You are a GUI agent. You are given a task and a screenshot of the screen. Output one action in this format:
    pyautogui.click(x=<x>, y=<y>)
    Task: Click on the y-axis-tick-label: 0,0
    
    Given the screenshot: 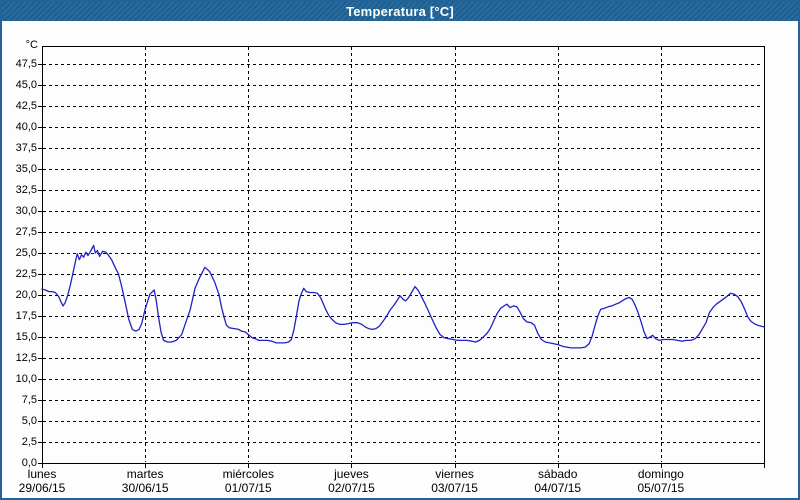 What is the action you would take?
    pyautogui.click(x=29, y=463)
    